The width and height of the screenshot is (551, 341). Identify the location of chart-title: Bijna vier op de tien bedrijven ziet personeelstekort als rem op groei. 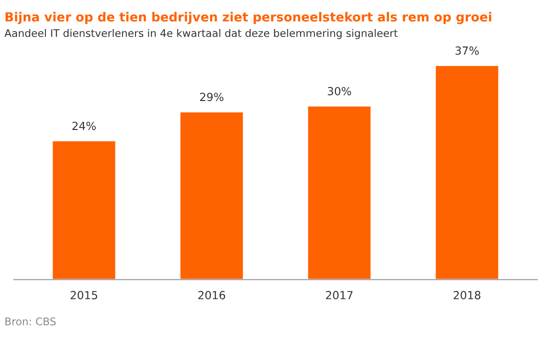
(249, 18).